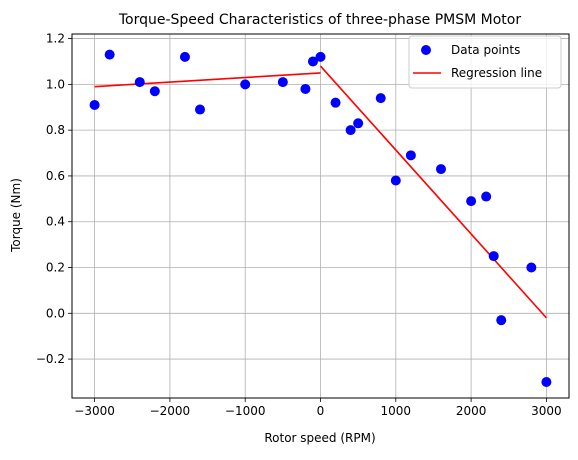 Image resolution: width=578 pixels, height=460 pixels. What do you see at coordinates (485, 50) in the screenshot?
I see `legend-label-data-points: Data points` at bounding box center [485, 50].